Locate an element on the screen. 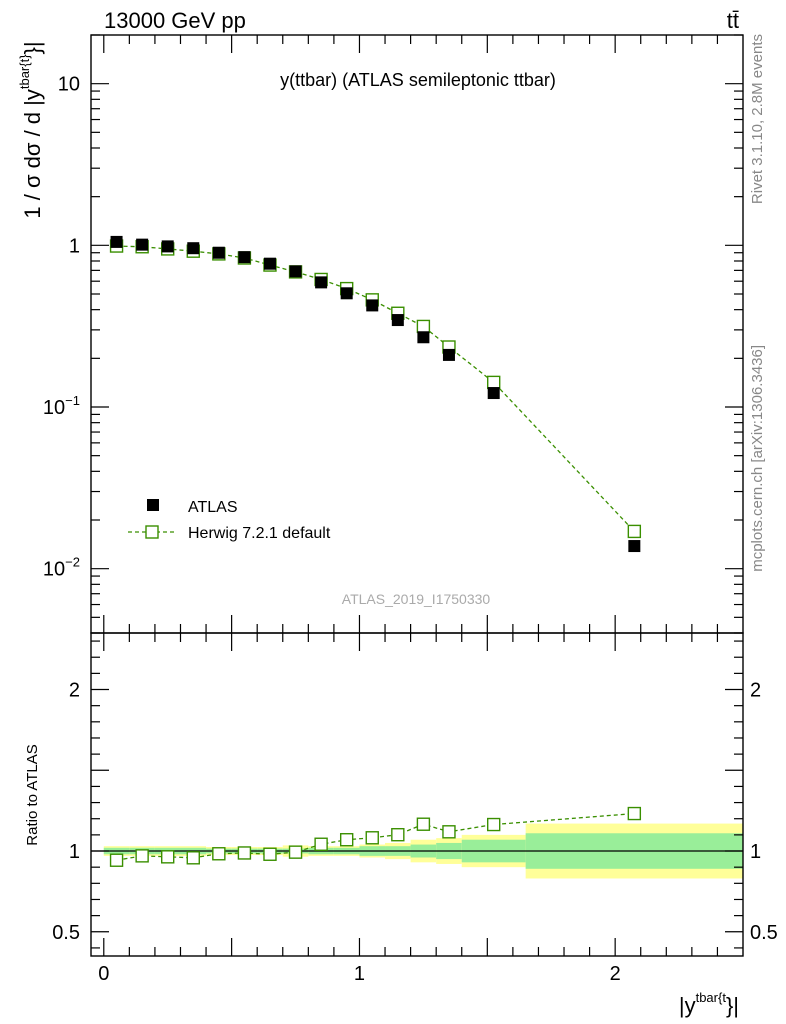  legend-atlas-label: ATLAS is located at coordinates (213, 507).